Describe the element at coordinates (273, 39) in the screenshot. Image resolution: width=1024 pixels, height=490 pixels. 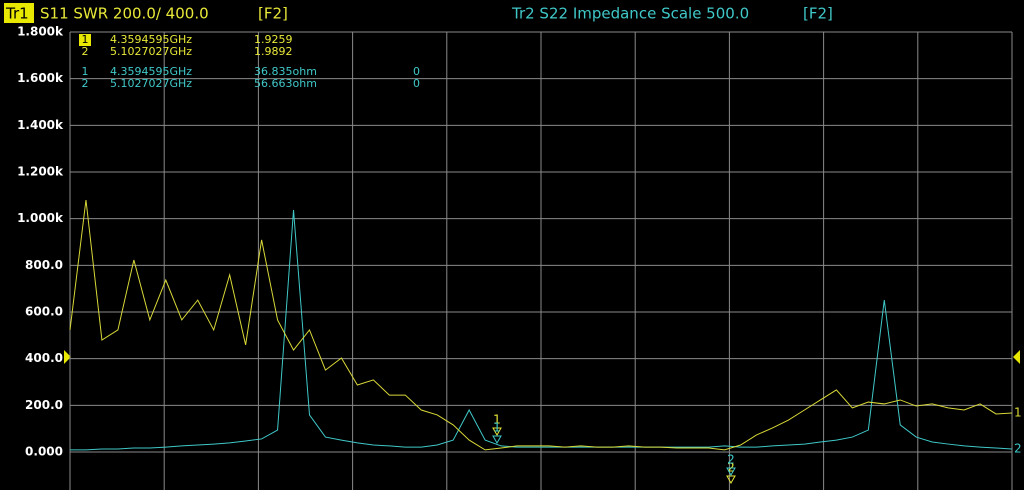
I see `marker-value: 1.9259` at that location.